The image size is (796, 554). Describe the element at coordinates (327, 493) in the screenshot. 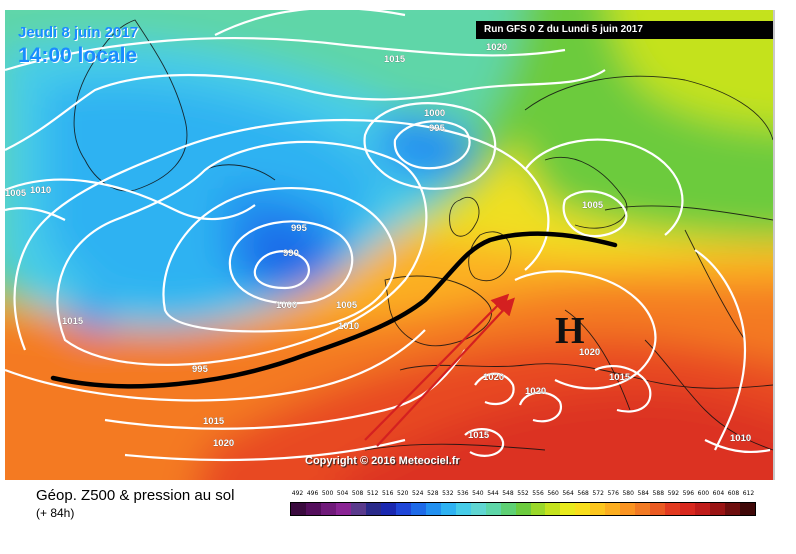

I see `scale-tick-label: 500` at that location.